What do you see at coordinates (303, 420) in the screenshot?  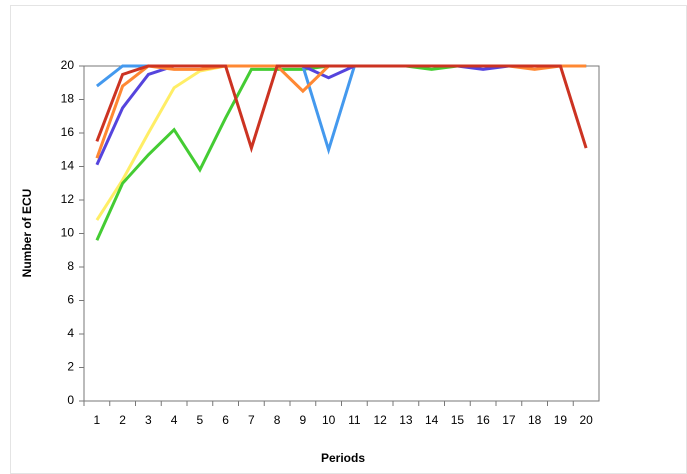 I see `x-tick-label: 9` at bounding box center [303, 420].